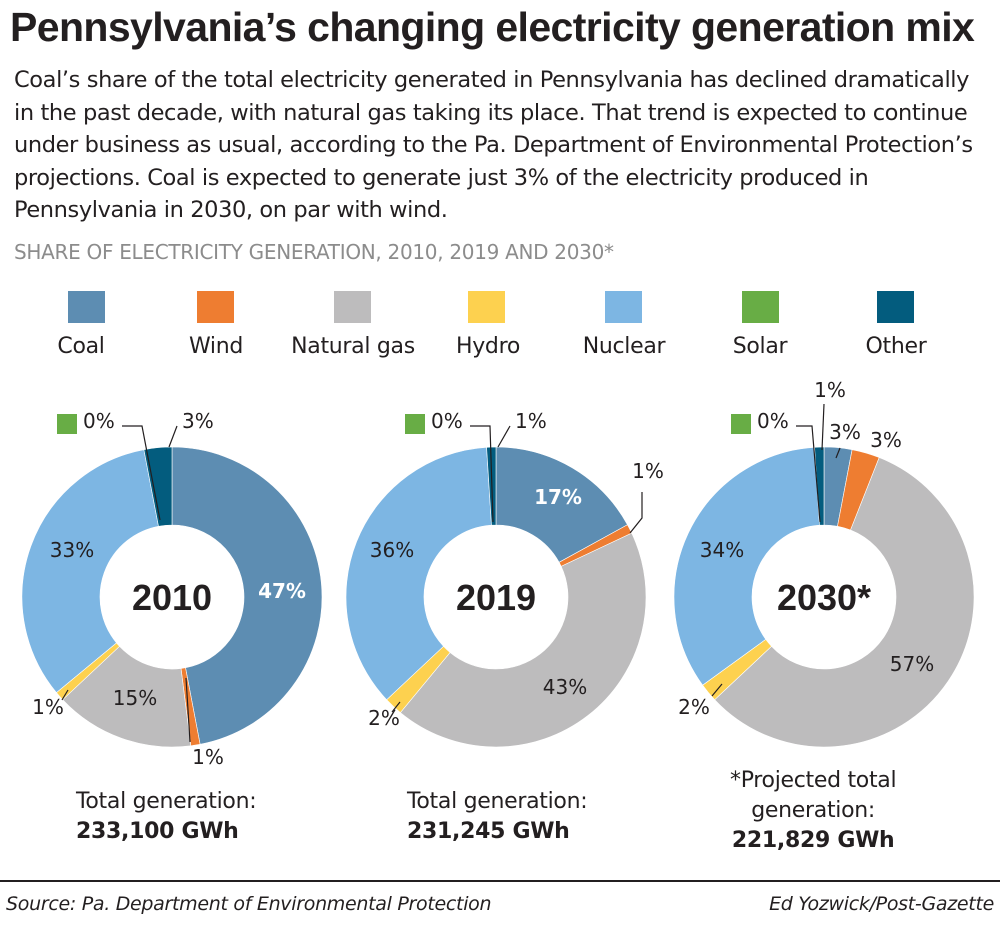  I want to click on data-label-2030-solar: 0%, so click(773, 421).